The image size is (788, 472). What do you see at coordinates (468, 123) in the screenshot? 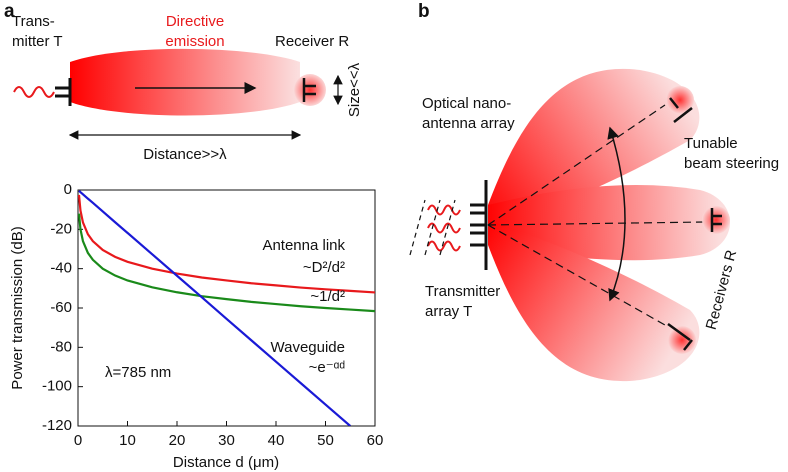
I see `antenna-label: antenna array` at bounding box center [468, 123].